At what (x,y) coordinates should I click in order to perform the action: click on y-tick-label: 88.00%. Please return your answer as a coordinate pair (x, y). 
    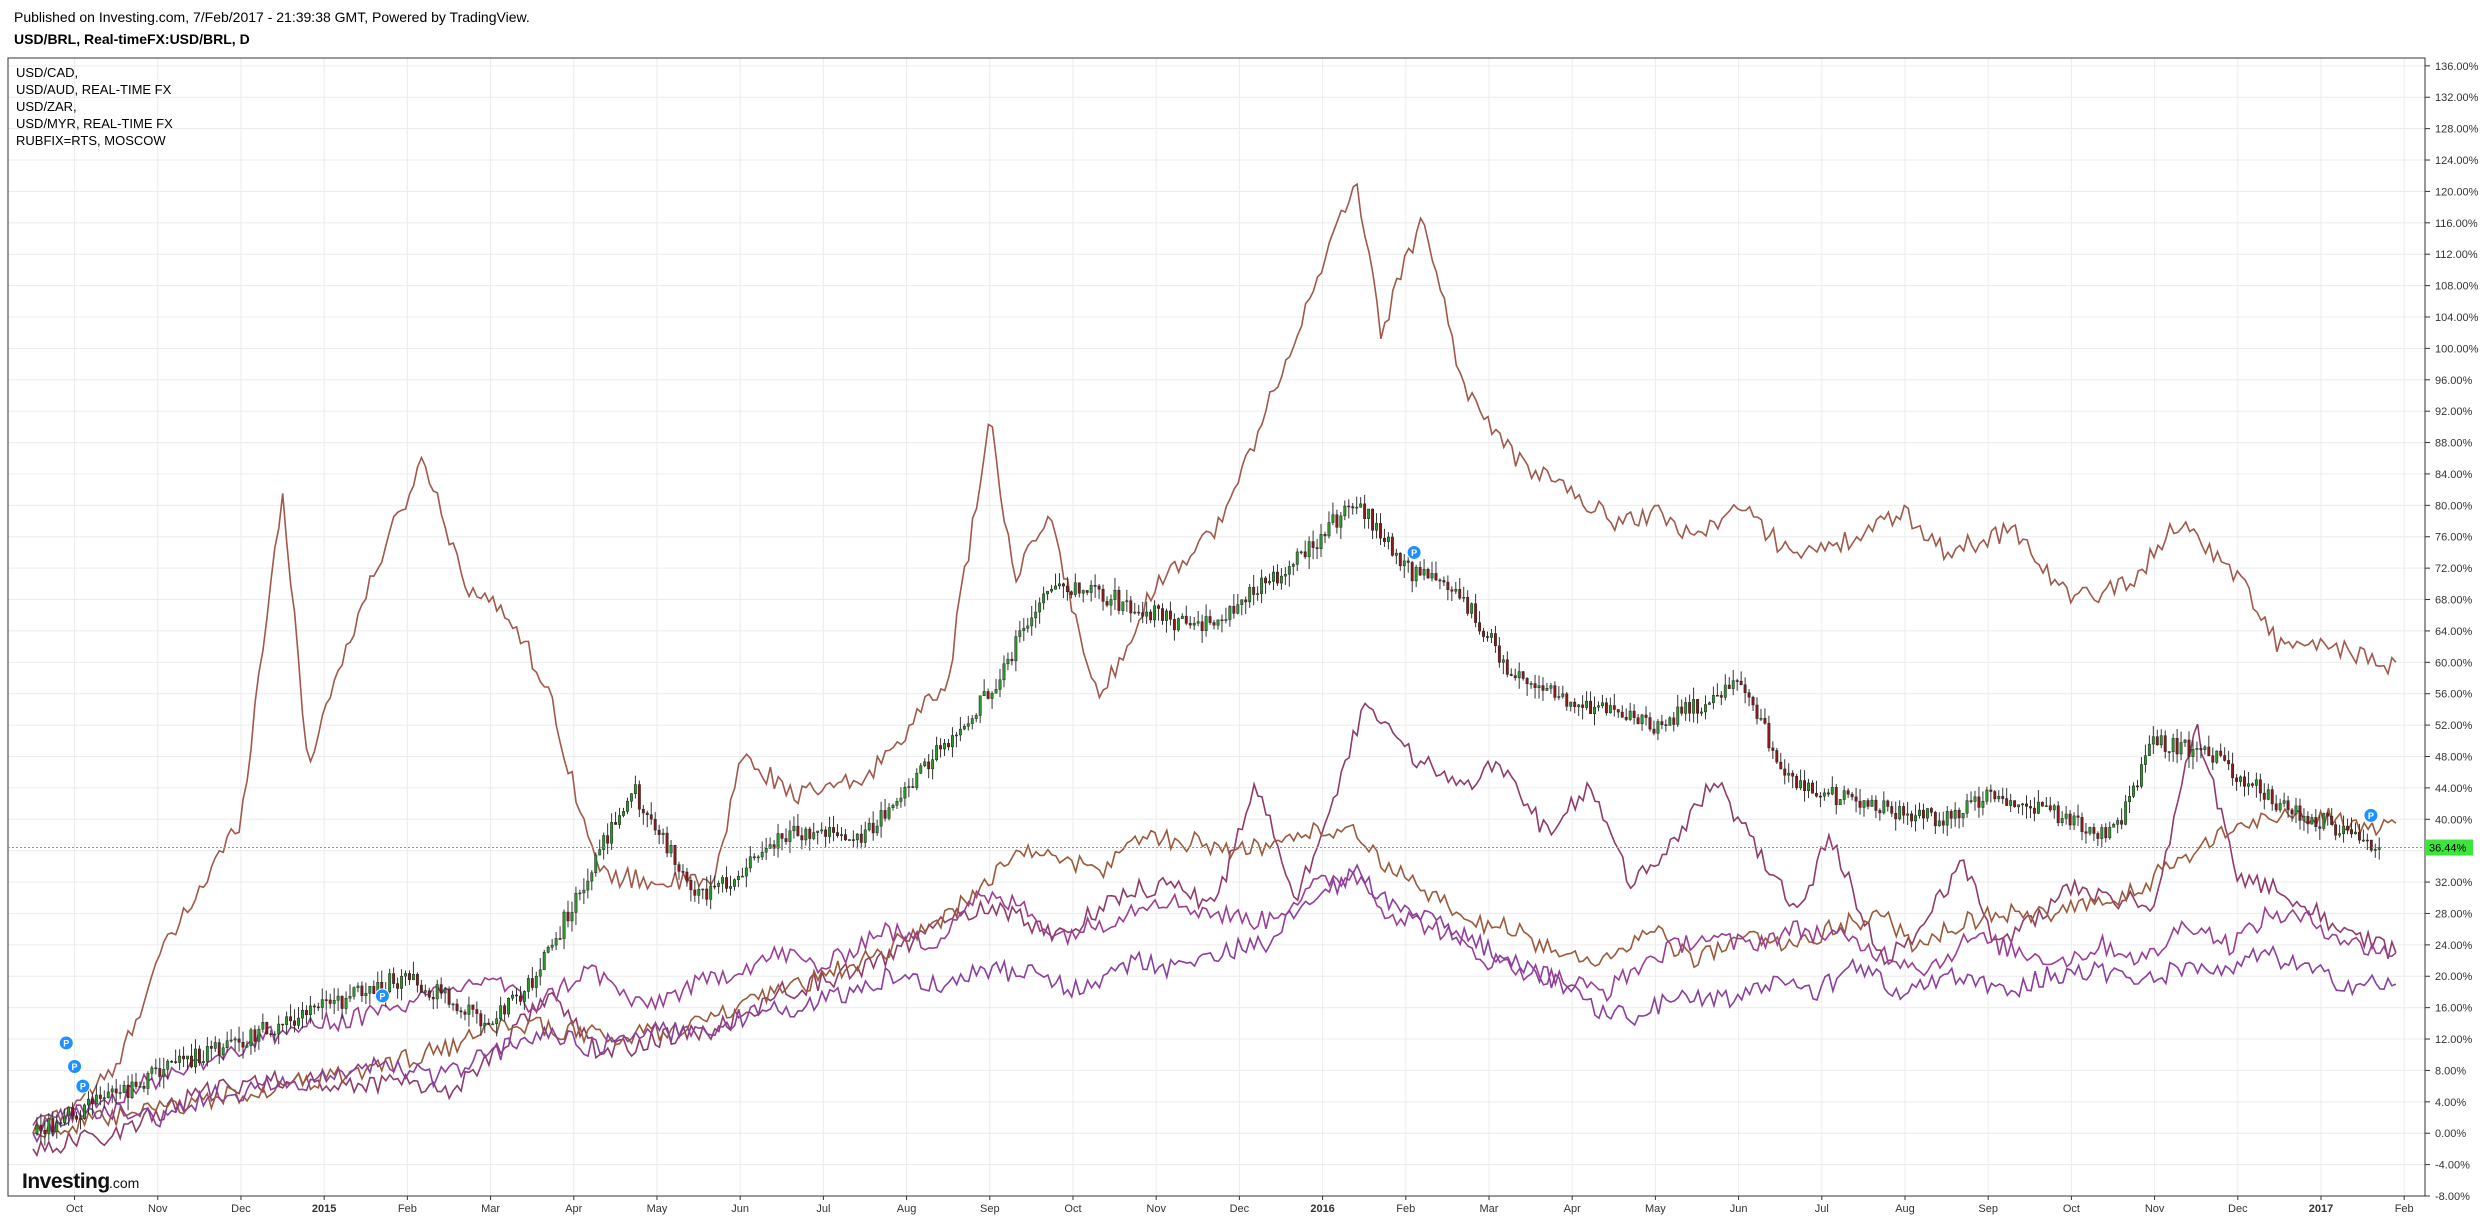
    Looking at the image, I should click on (2454, 444).